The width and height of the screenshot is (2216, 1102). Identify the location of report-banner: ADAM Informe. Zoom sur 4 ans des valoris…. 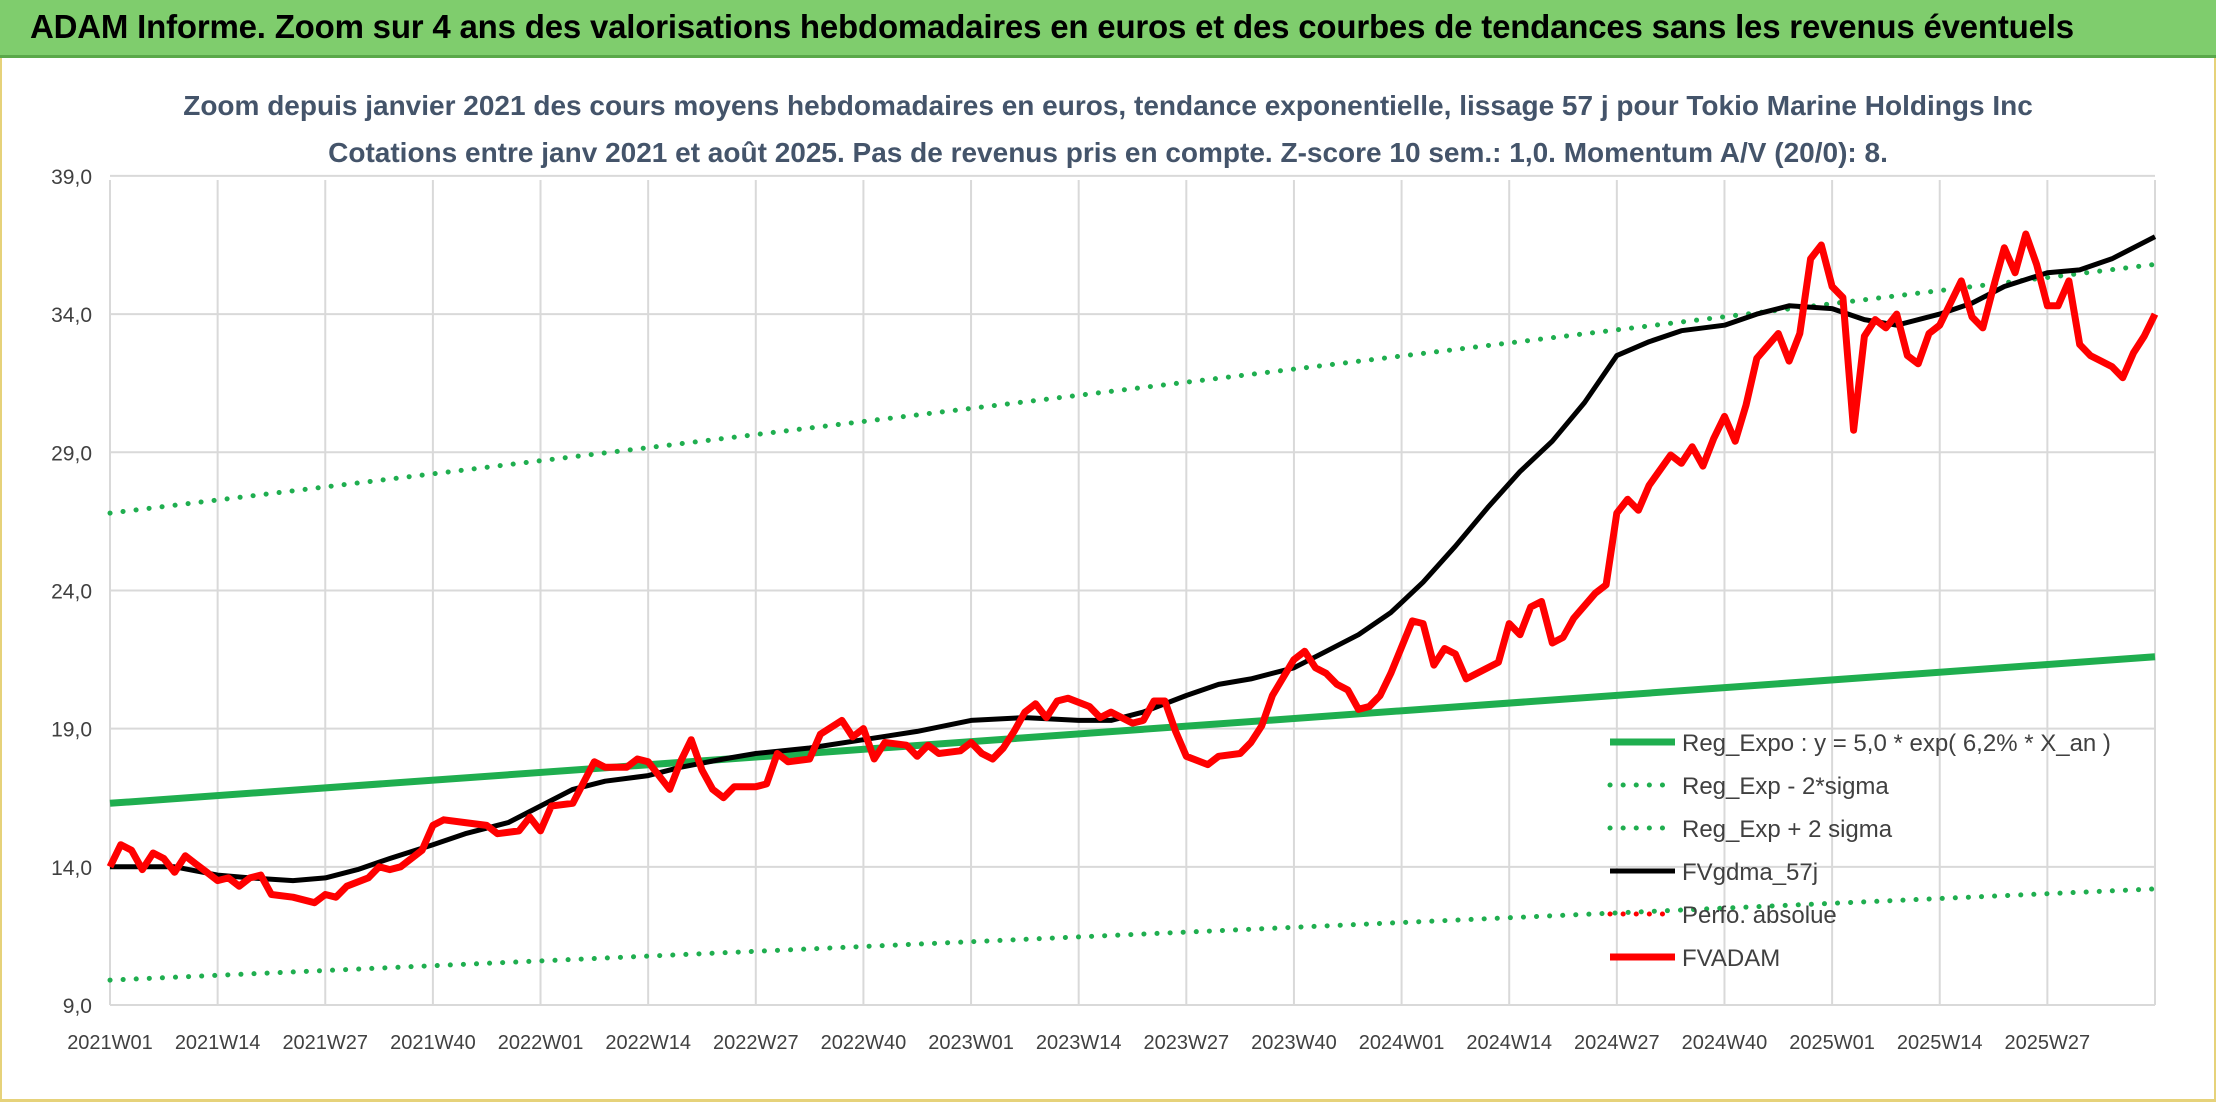
(1108, 29).